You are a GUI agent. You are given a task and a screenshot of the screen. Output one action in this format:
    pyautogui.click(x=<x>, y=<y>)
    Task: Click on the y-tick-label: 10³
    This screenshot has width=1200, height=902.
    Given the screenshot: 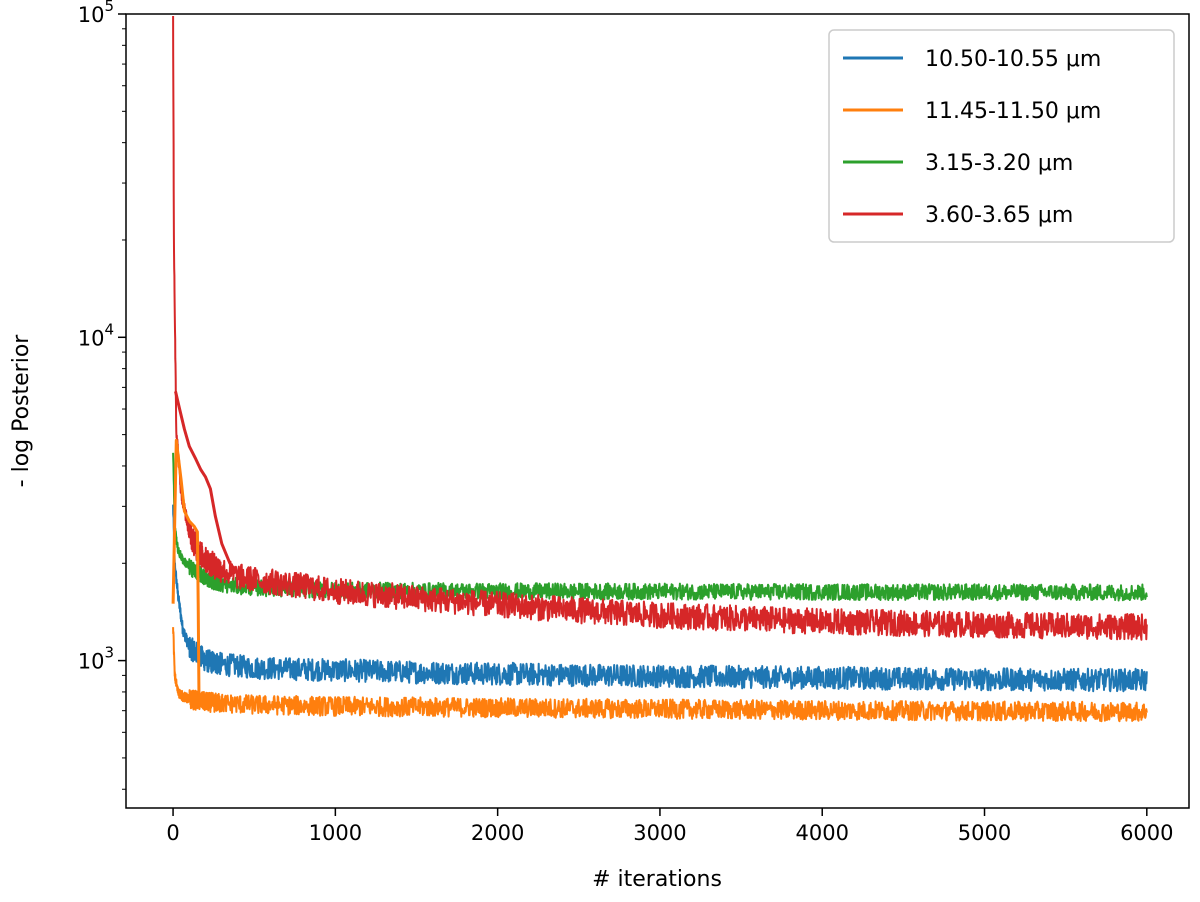 What is the action you would take?
    pyautogui.click(x=96, y=659)
    